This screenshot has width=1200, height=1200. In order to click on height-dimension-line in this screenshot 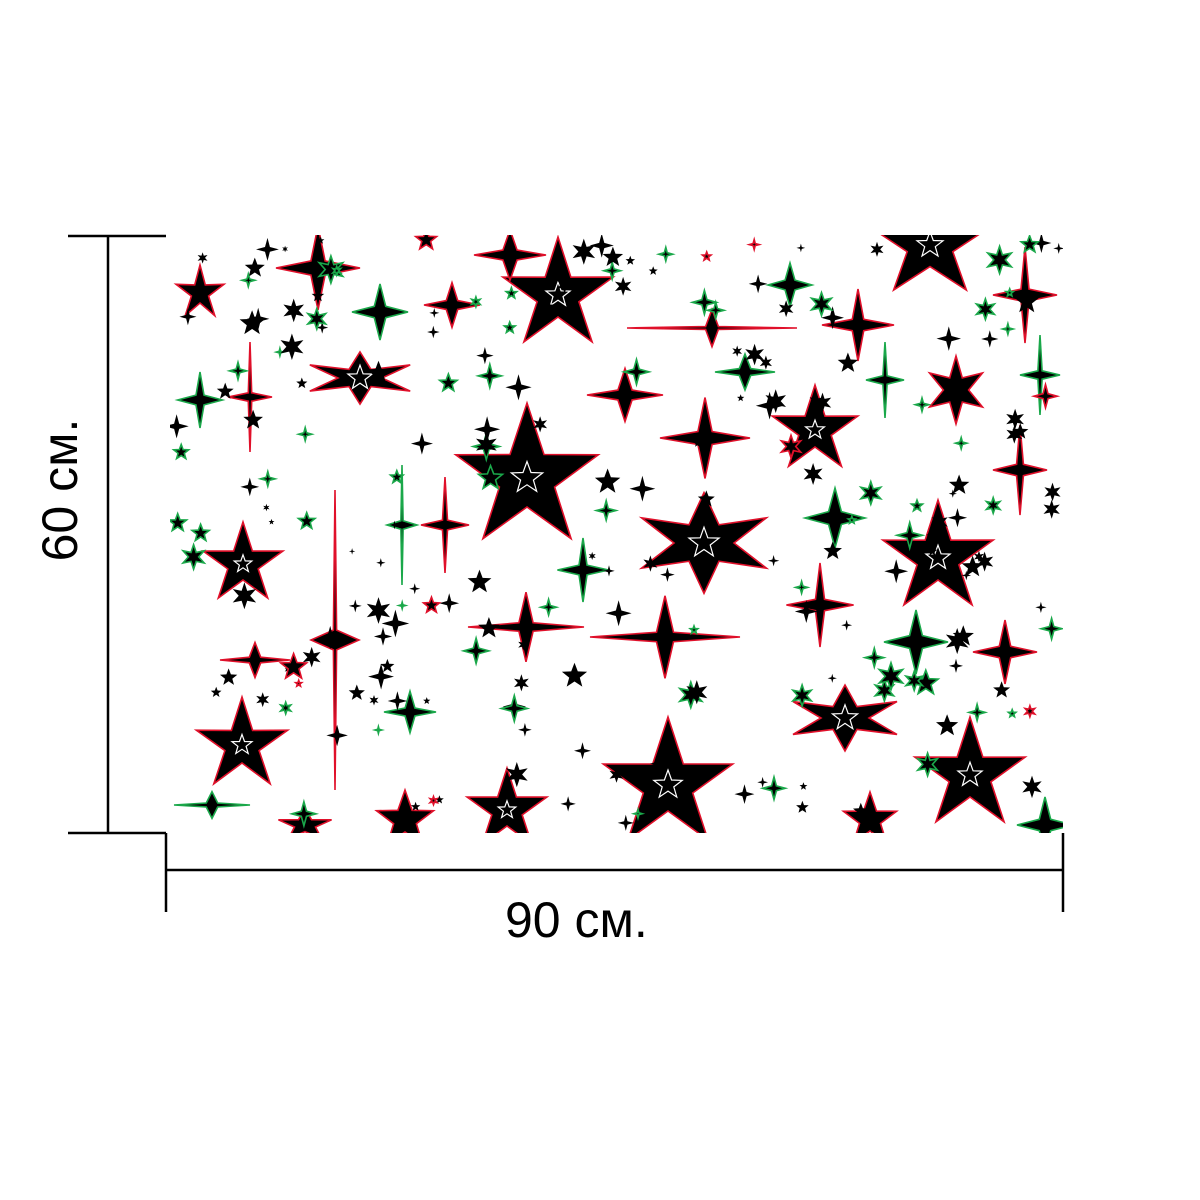, I will do `click(117, 534)`.